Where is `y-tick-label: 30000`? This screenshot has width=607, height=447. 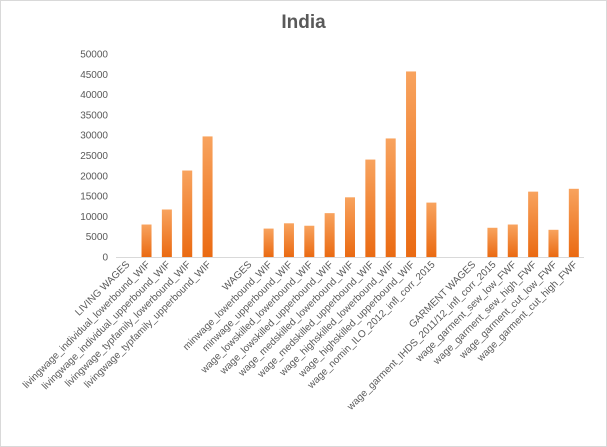
y-tick-label: 30000 is located at coordinates (94, 136).